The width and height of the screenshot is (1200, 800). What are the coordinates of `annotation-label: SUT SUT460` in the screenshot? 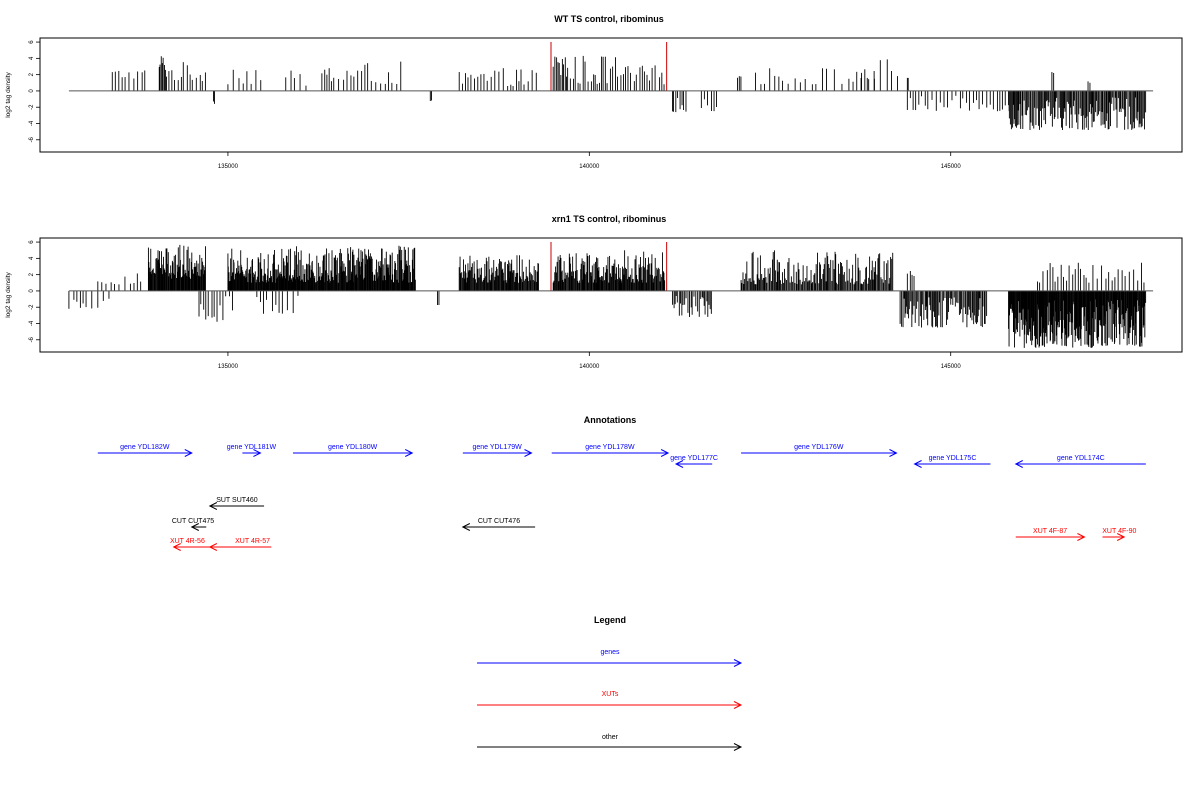 It's located at (237, 500).